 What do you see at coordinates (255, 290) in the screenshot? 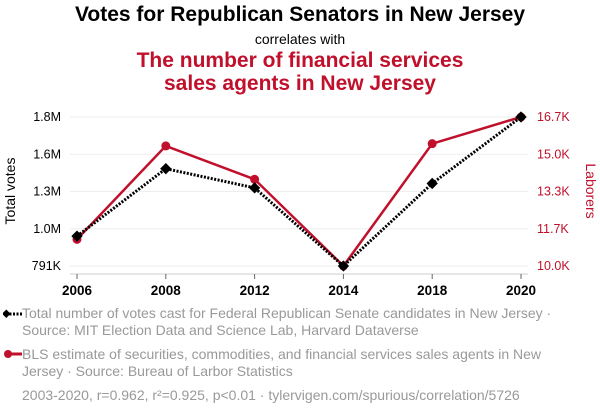
I see `x-tick-label: 2012` at bounding box center [255, 290].